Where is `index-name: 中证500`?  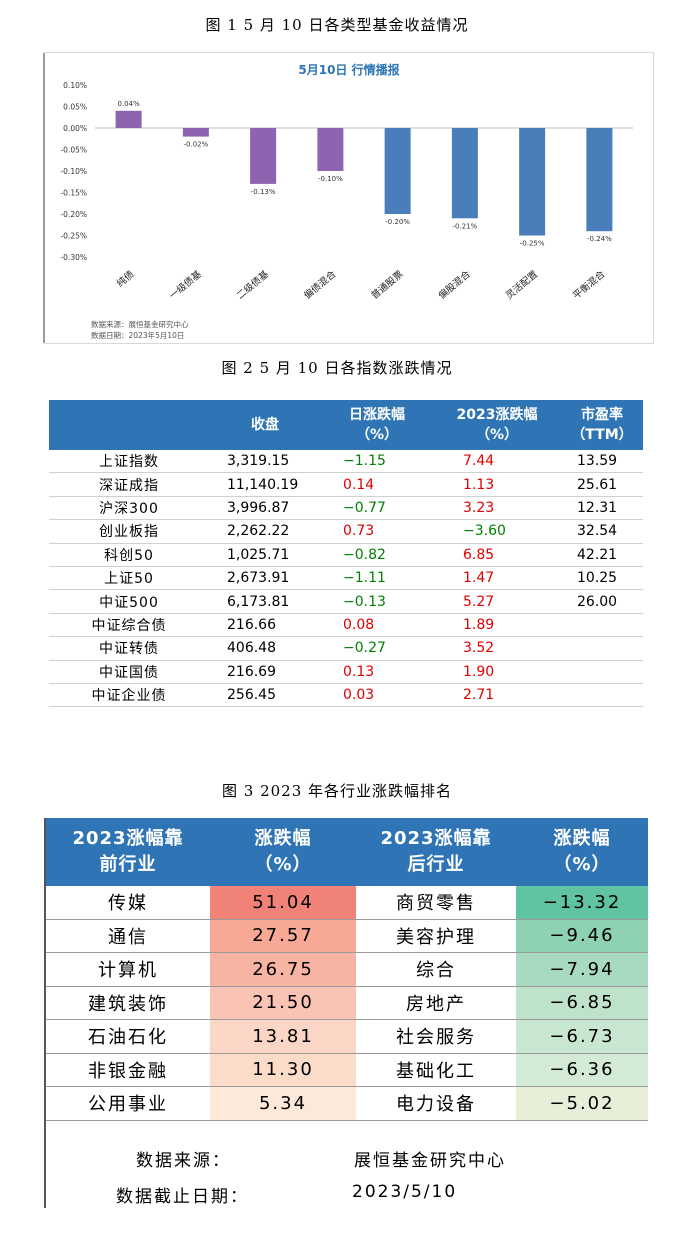
index-name: 中证500 is located at coordinates (129, 601).